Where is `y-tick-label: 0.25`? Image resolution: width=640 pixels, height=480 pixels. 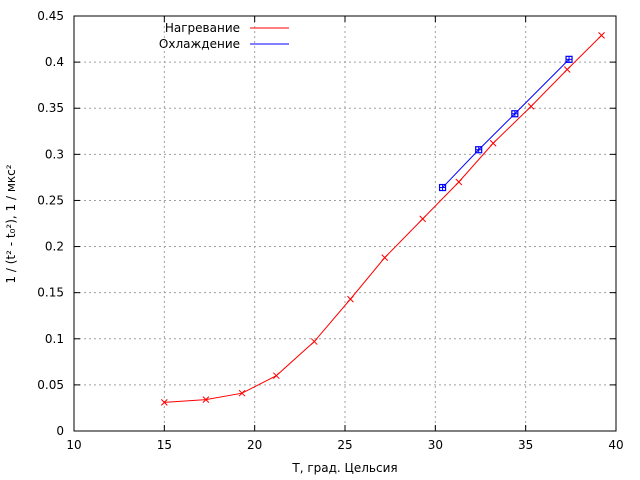 y-tick-label: 0.25 is located at coordinates (50, 200).